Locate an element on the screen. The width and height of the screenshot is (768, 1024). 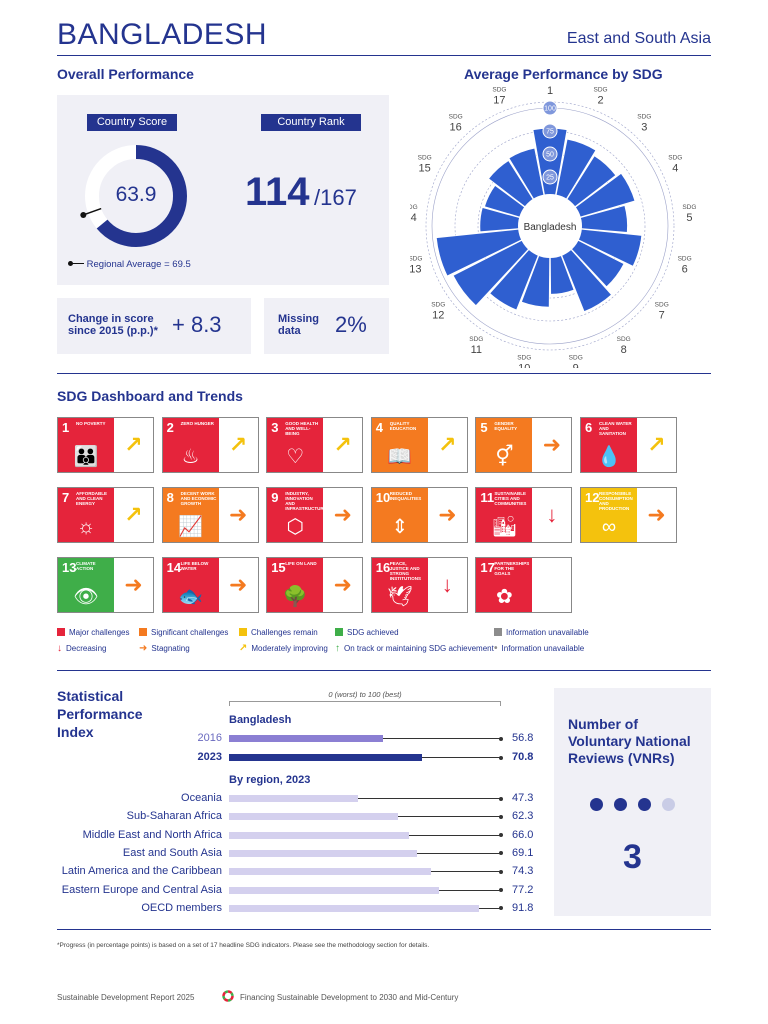
sdg-11-icon: 11 Sustainable cities and communities 🏙 is located at coordinates (504, 515).